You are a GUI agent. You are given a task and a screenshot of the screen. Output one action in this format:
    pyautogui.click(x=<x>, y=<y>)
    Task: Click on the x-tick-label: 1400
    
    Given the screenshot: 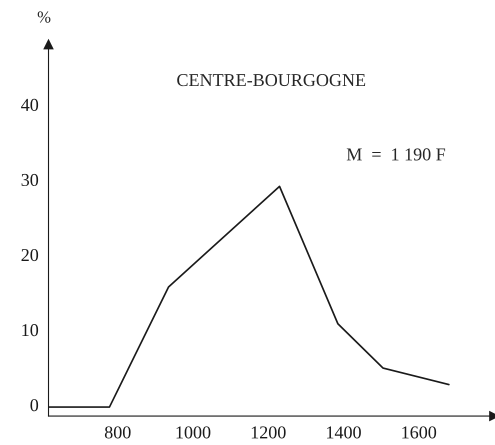 What is the action you would take?
    pyautogui.click(x=344, y=432)
    